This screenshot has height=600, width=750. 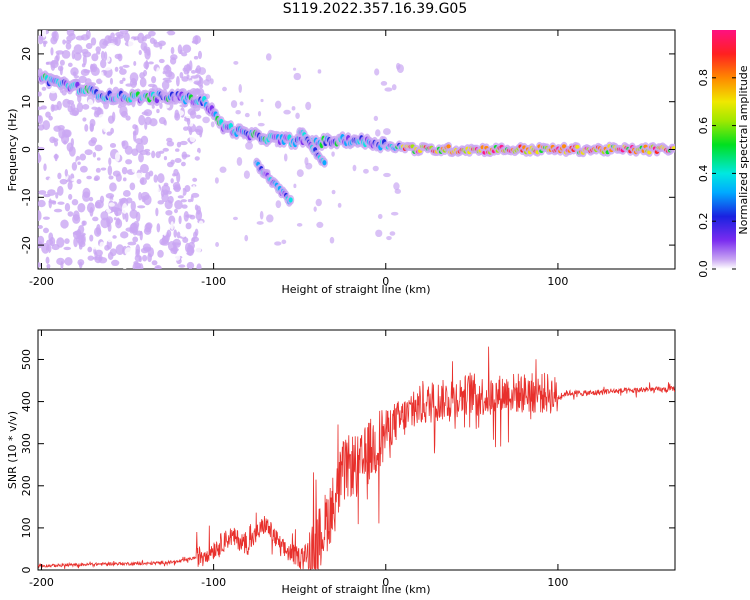 What do you see at coordinates (385, 582) in the screenshot?
I see `x-tick-label: 0` at bounding box center [385, 582].